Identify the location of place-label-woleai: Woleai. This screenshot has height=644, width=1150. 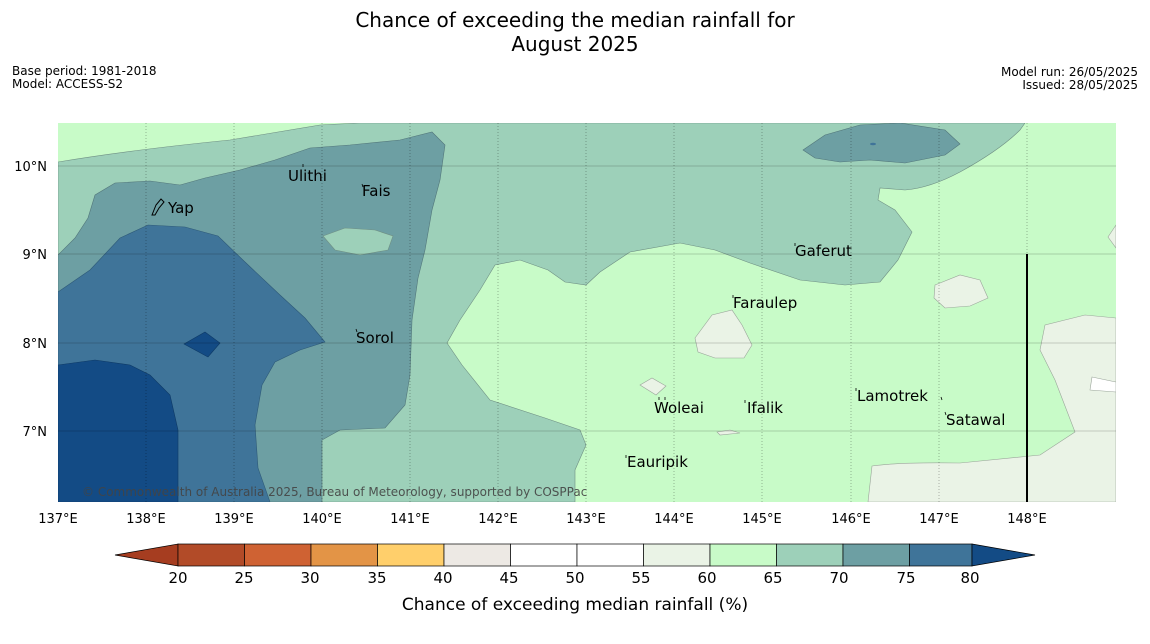
(679, 408).